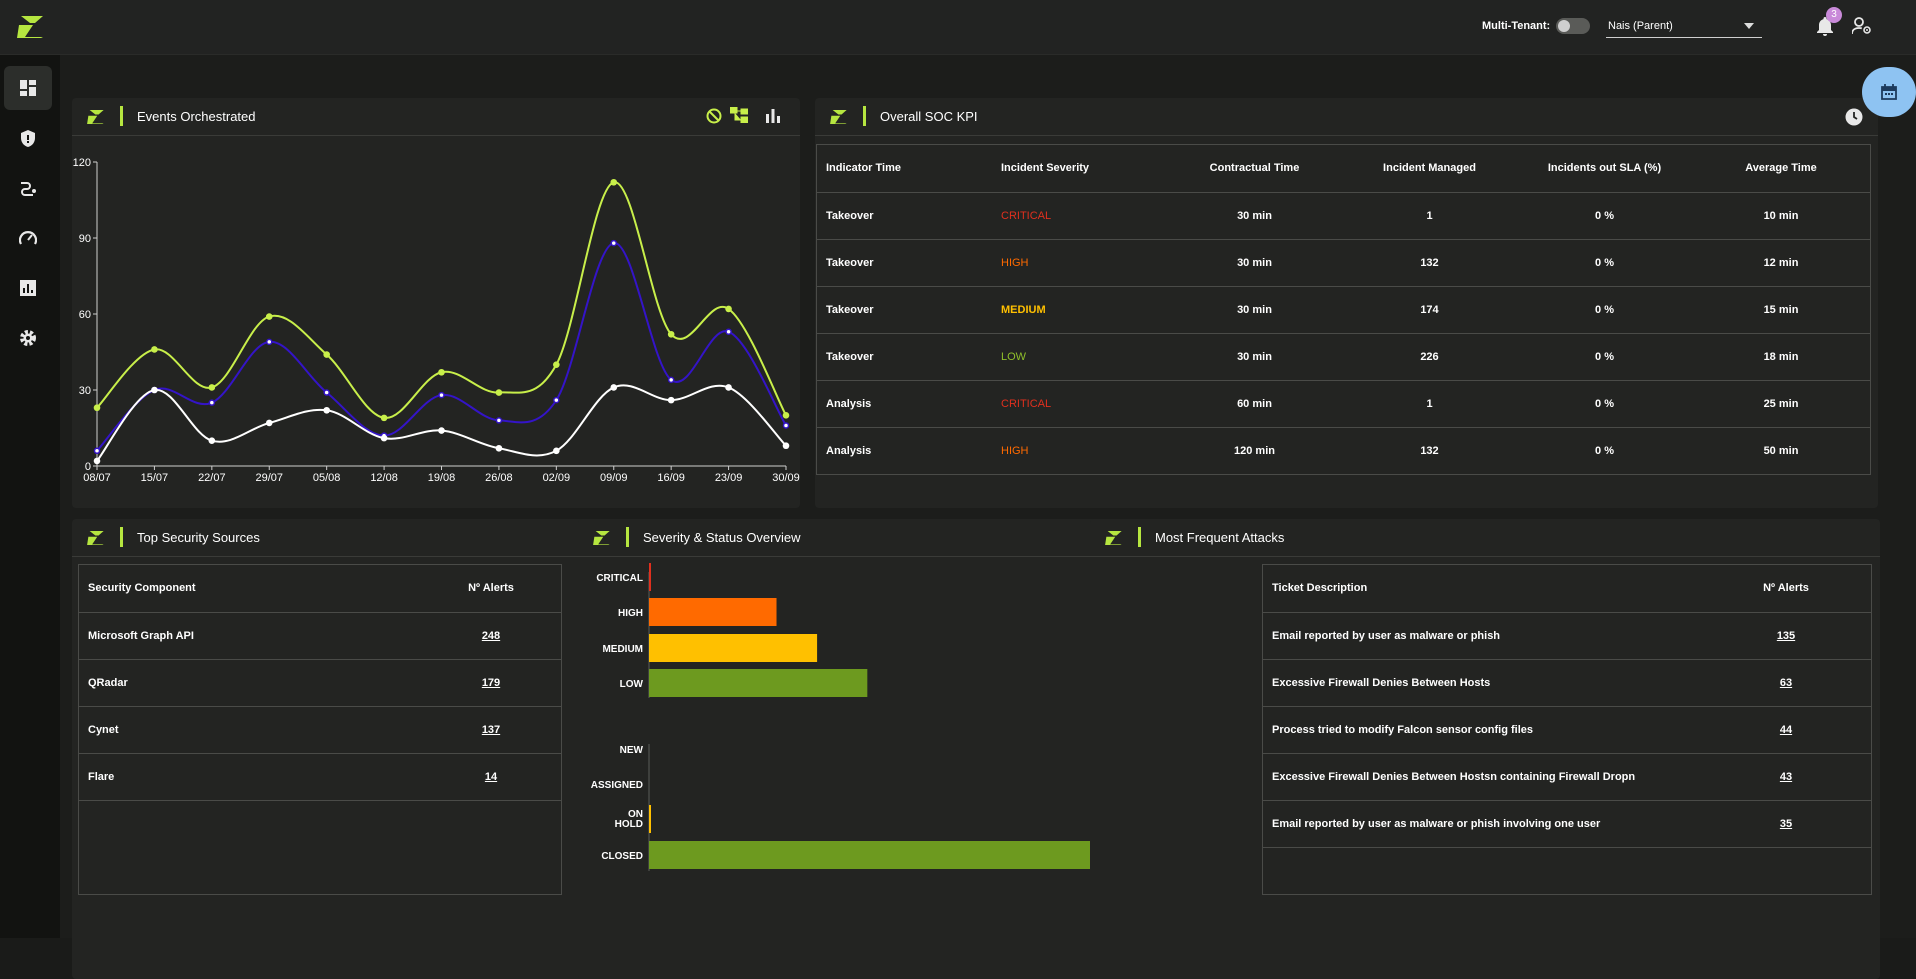  I want to click on notifications-button: 3, so click(1828, 22).